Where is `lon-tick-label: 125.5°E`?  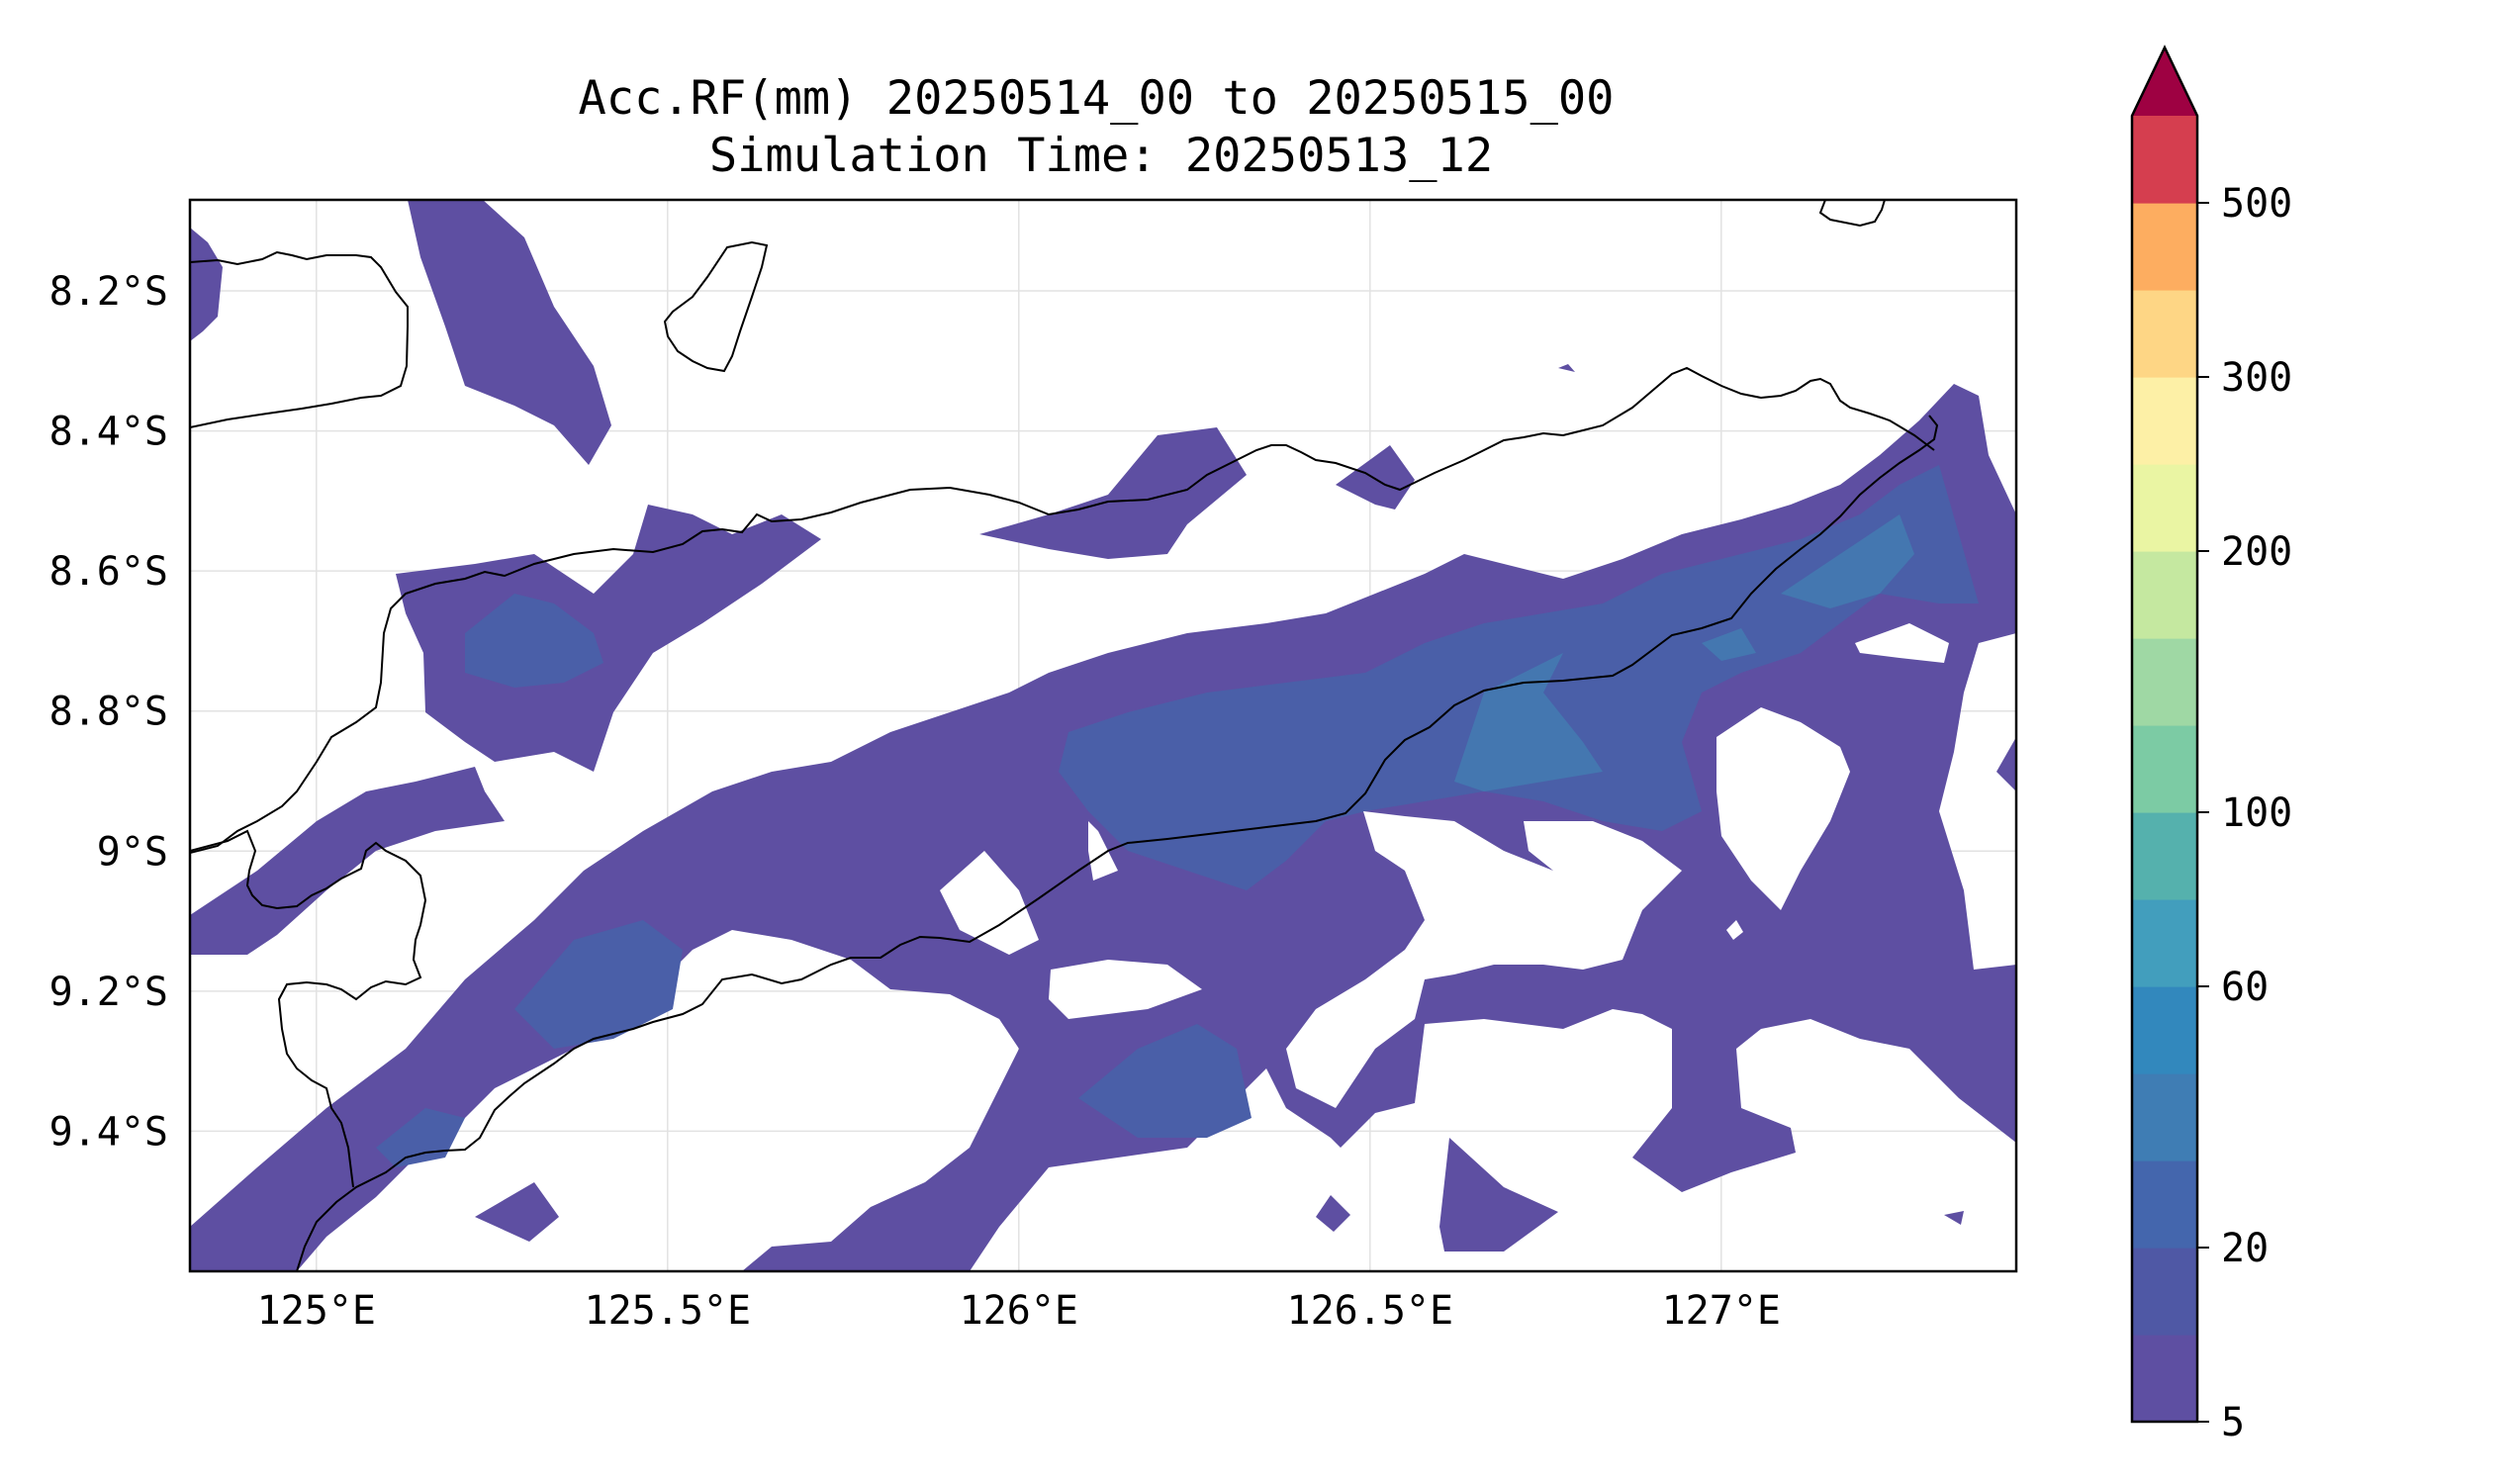 lon-tick-label: 125.5°E is located at coordinates (668, 1311).